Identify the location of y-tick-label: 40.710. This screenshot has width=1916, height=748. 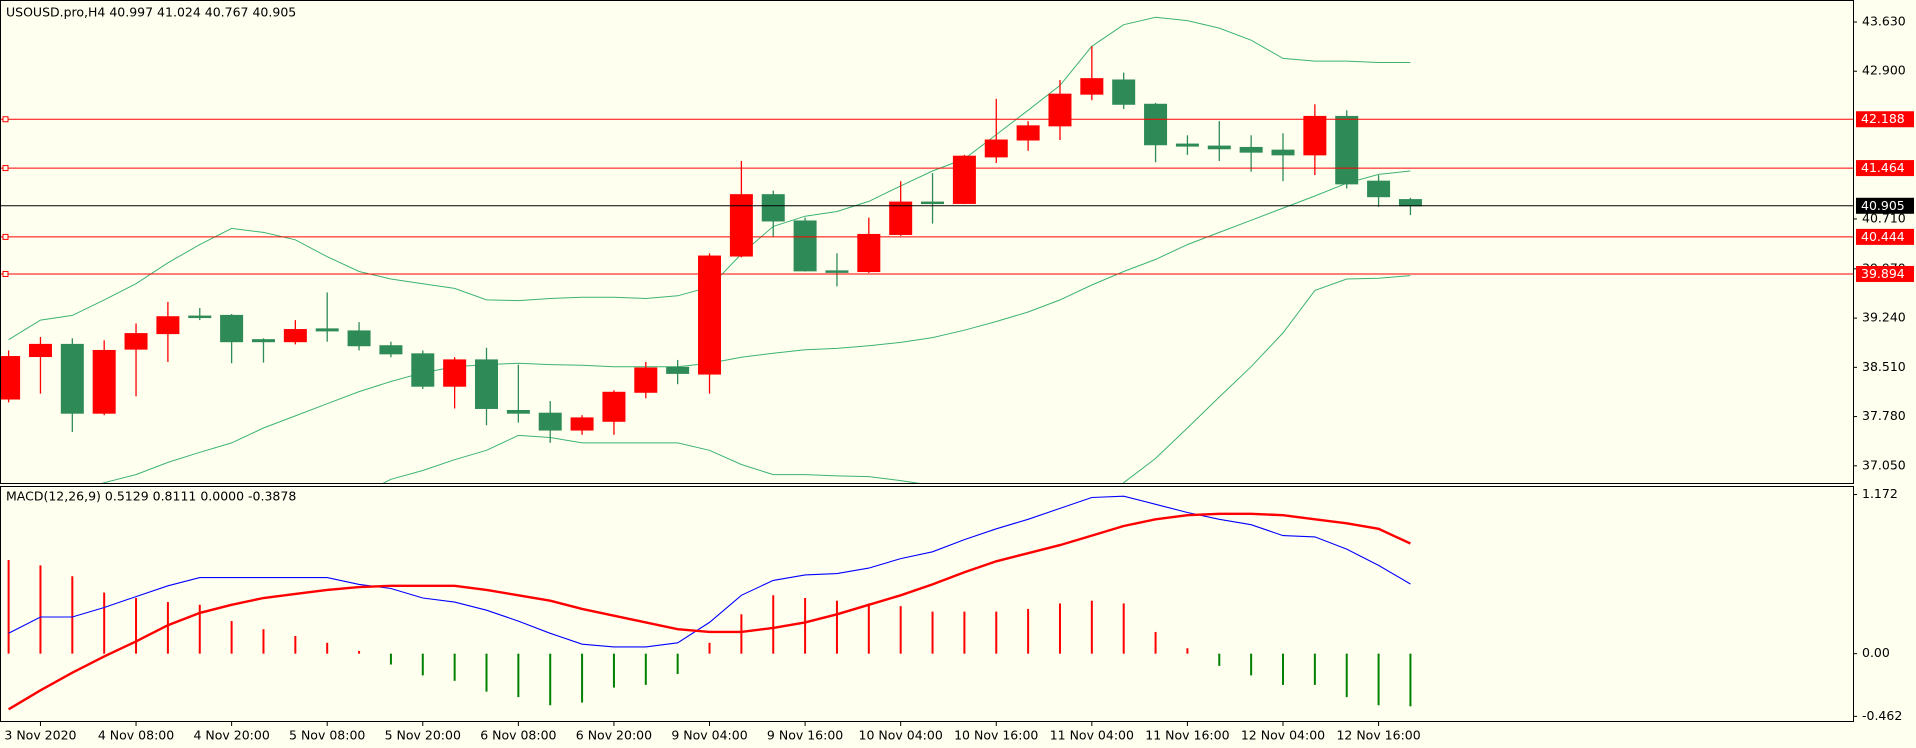
(1884, 217).